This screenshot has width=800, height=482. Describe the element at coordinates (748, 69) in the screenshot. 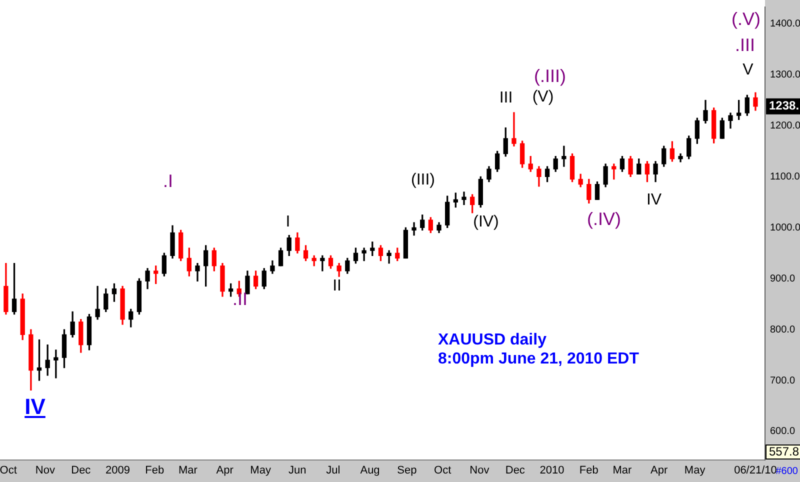

I see `annotation: V` at that location.